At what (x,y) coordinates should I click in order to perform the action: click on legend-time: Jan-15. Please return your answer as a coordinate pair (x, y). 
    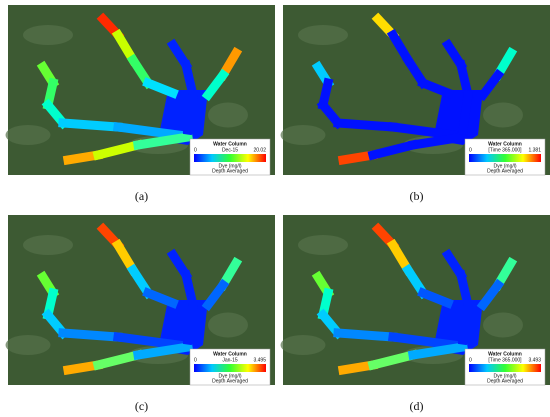
    Looking at the image, I should click on (230, 360).